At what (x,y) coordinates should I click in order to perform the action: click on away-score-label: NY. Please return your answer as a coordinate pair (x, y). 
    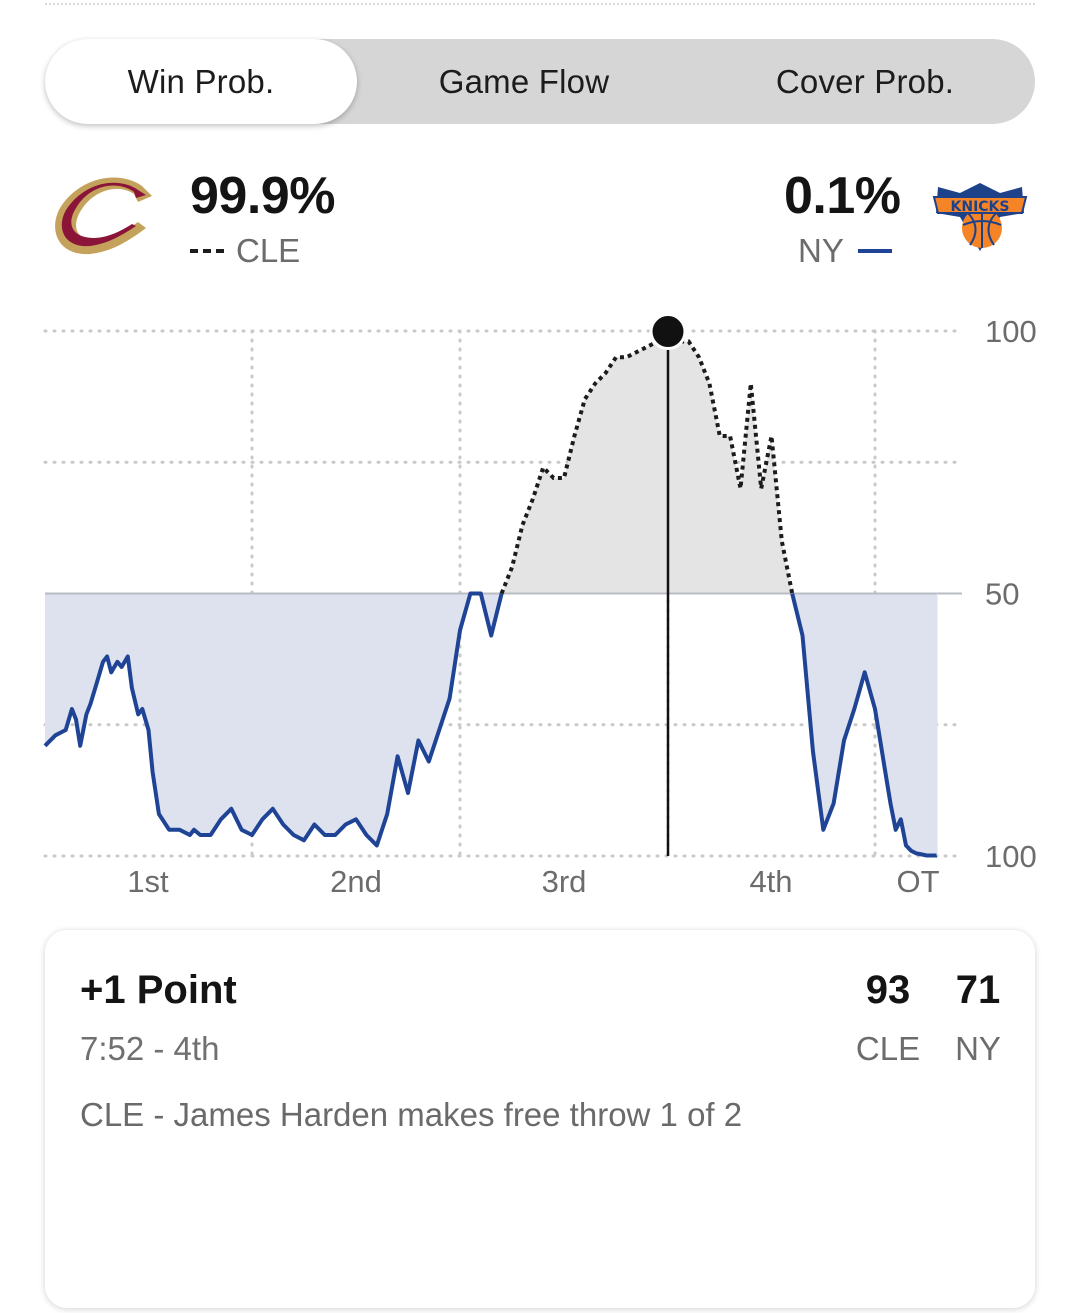
    Looking at the image, I should click on (978, 1048).